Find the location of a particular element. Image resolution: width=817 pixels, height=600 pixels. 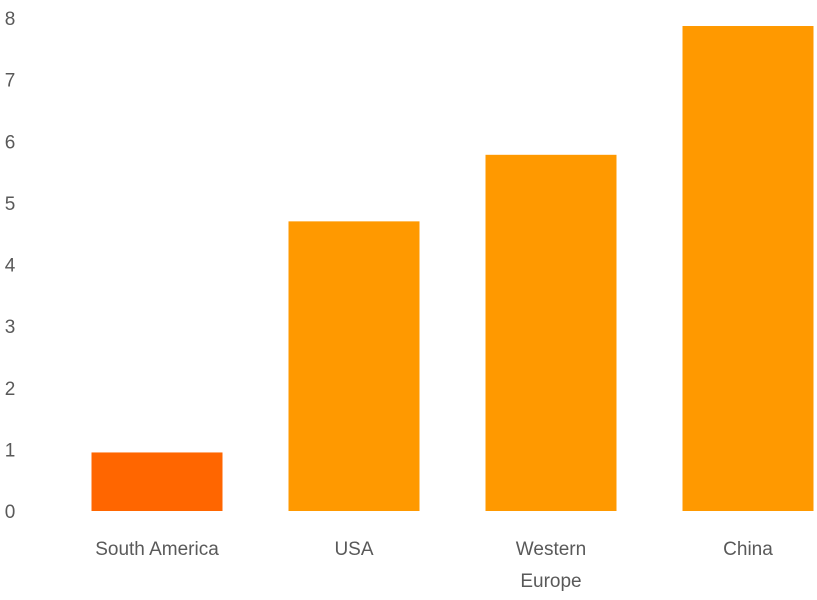

y-tick-label: 5 is located at coordinates (10, 204).